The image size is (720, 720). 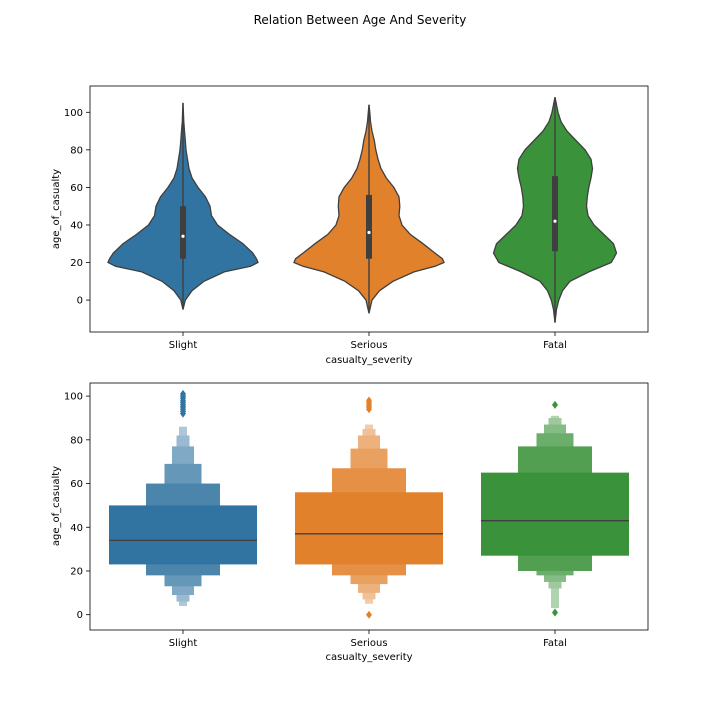 What do you see at coordinates (76, 440) in the screenshot?
I see `boxen-y-tick-label: 80` at bounding box center [76, 440].